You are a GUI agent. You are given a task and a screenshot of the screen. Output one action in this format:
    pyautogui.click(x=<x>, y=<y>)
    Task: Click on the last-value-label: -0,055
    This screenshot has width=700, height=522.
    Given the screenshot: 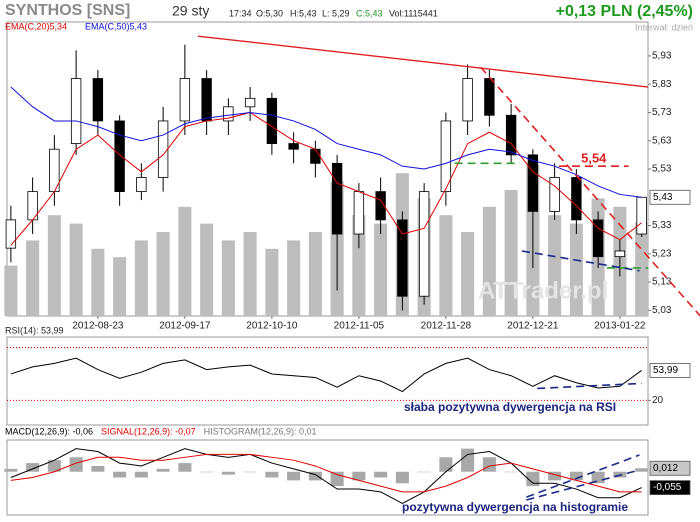 What is the action you would take?
    pyautogui.click(x=667, y=487)
    